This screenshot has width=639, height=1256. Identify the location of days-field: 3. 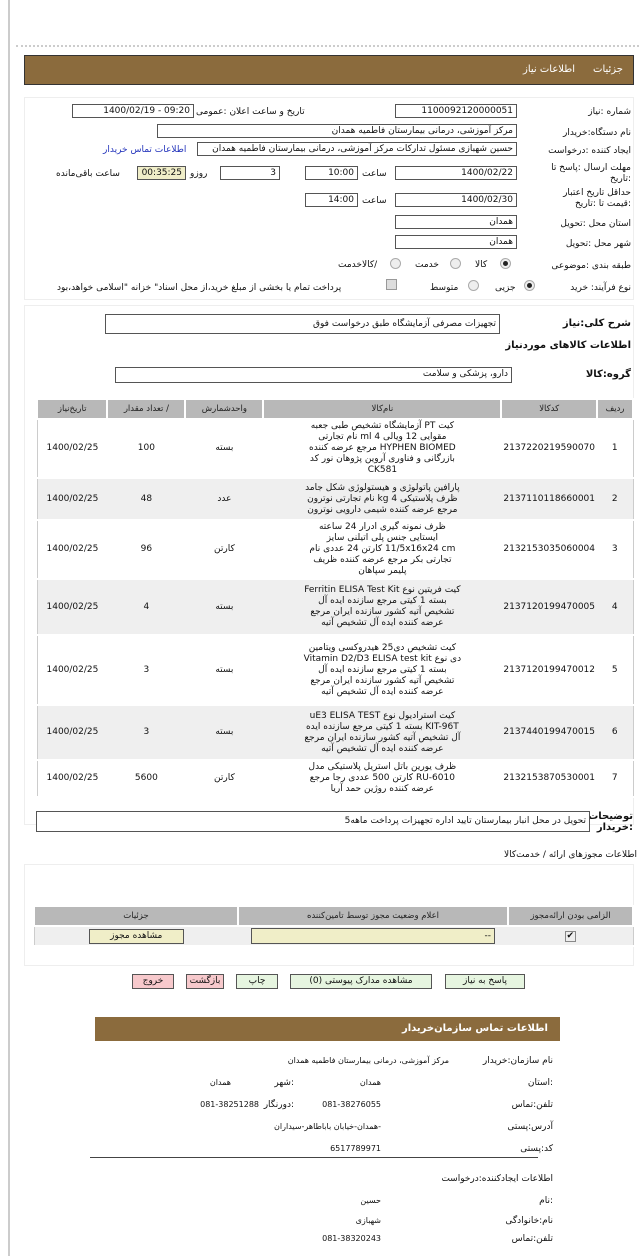
(250, 173).